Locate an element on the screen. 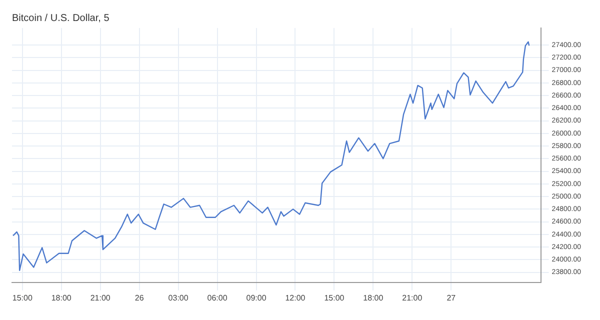 The height and width of the screenshot is (320, 600). x-tick-label: 27 is located at coordinates (451, 297).